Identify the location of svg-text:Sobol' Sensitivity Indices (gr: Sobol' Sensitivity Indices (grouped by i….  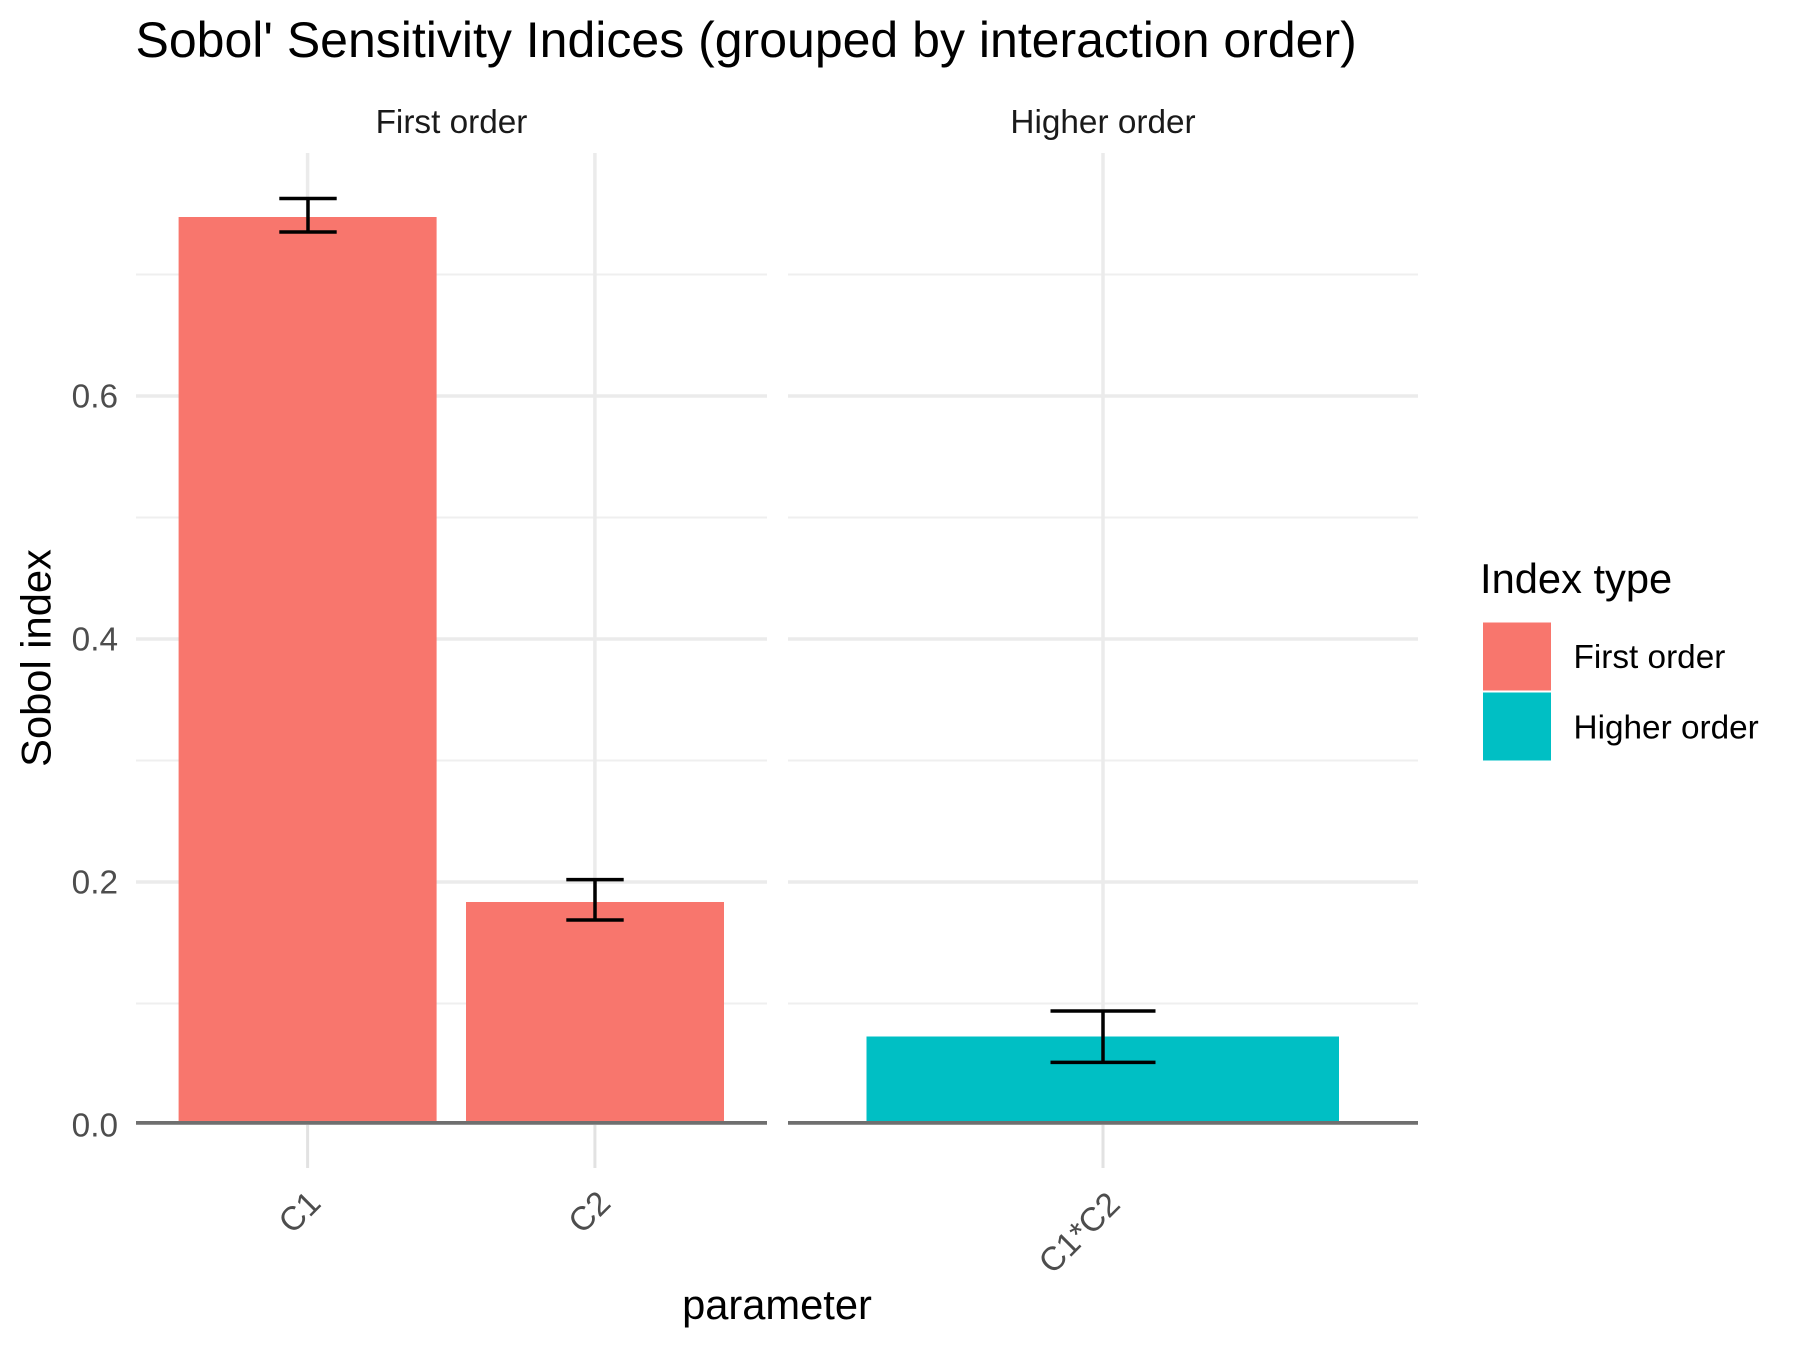
(746, 40).